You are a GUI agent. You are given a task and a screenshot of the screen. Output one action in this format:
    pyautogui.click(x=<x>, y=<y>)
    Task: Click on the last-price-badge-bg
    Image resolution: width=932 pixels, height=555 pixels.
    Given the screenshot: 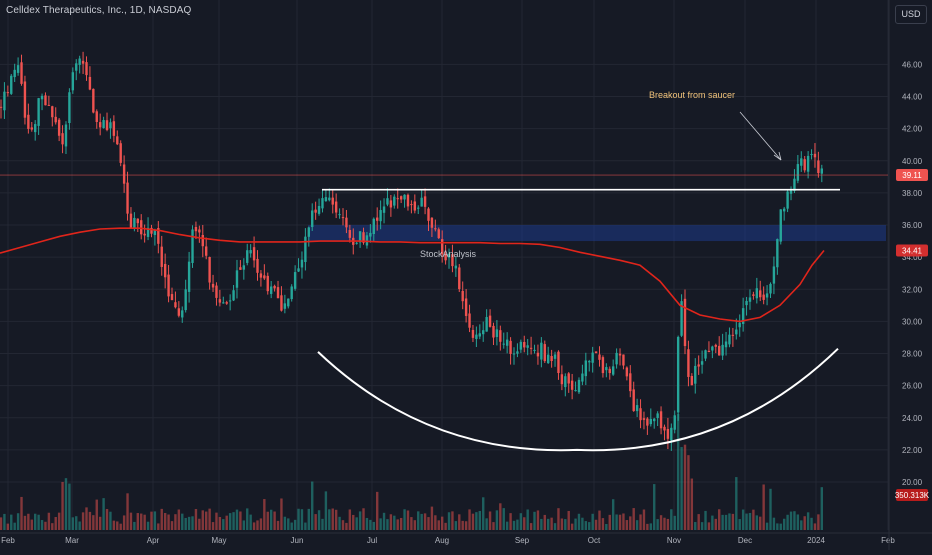 What is the action you would take?
    pyautogui.click(x=912, y=175)
    